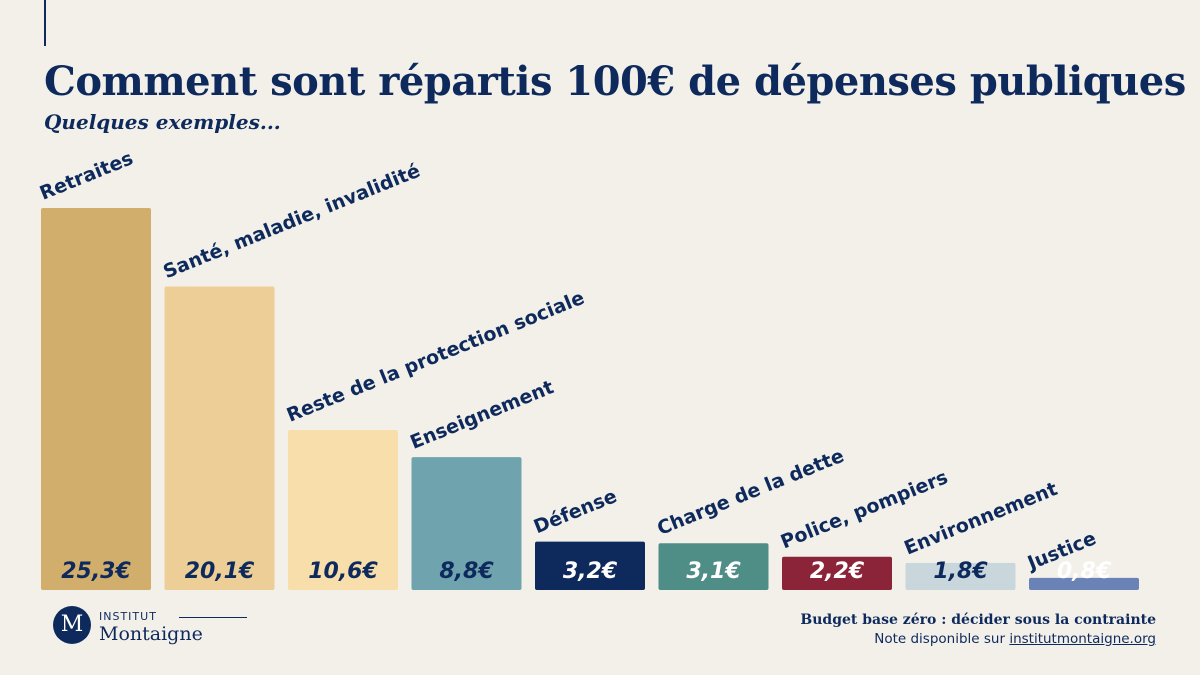  What do you see at coordinates (87, 175) in the screenshot?
I see `category-label-1: Retraites` at bounding box center [87, 175].